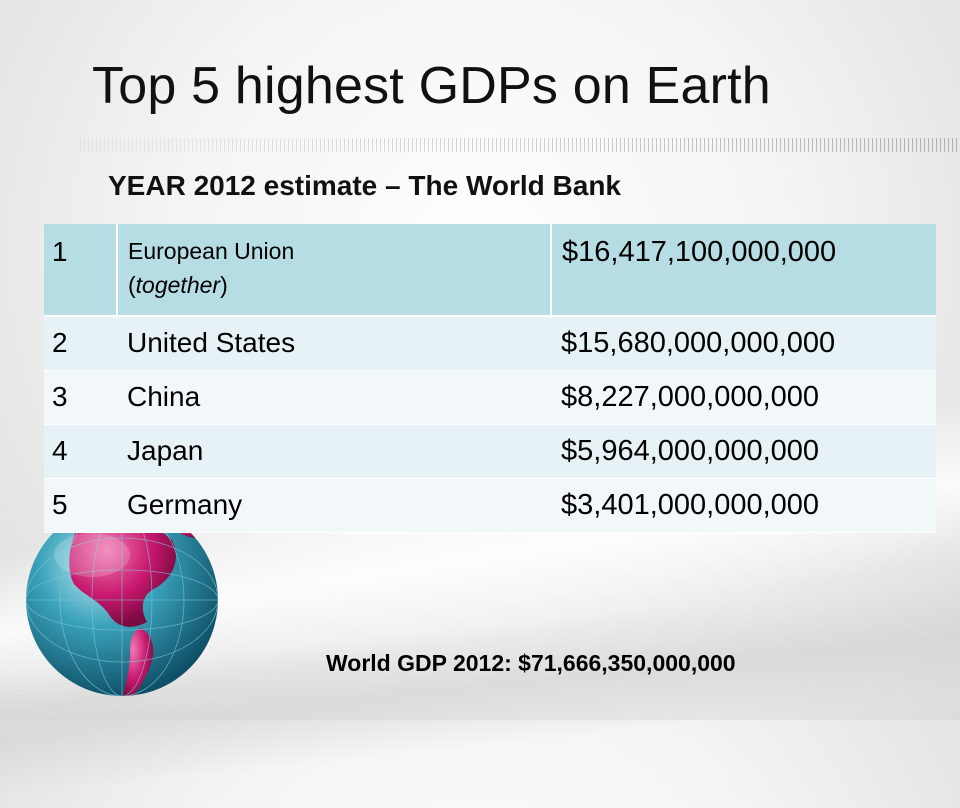  What do you see at coordinates (334, 343) in the screenshot?
I see `country-cell: United States` at bounding box center [334, 343].